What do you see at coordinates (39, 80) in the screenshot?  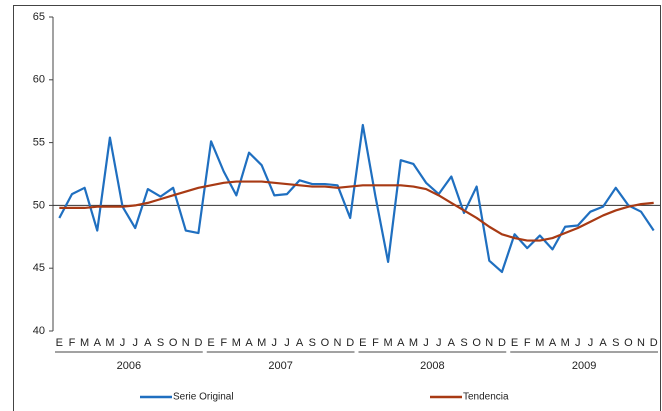 I see `y-tick-label: 60` at bounding box center [39, 80].